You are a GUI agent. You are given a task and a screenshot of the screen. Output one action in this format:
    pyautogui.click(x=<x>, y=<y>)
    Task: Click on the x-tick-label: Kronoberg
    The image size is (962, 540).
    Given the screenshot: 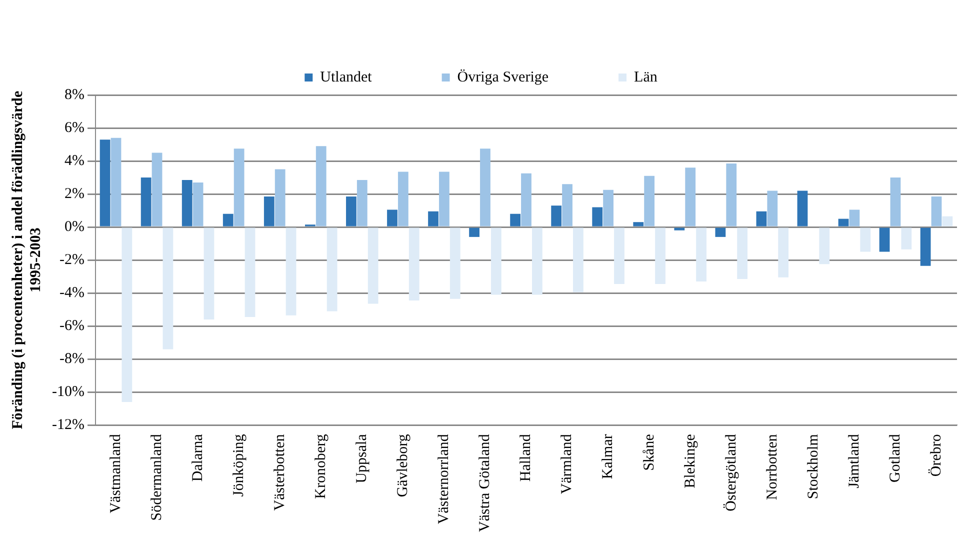 What is the action you would take?
    pyautogui.click(x=321, y=466)
    